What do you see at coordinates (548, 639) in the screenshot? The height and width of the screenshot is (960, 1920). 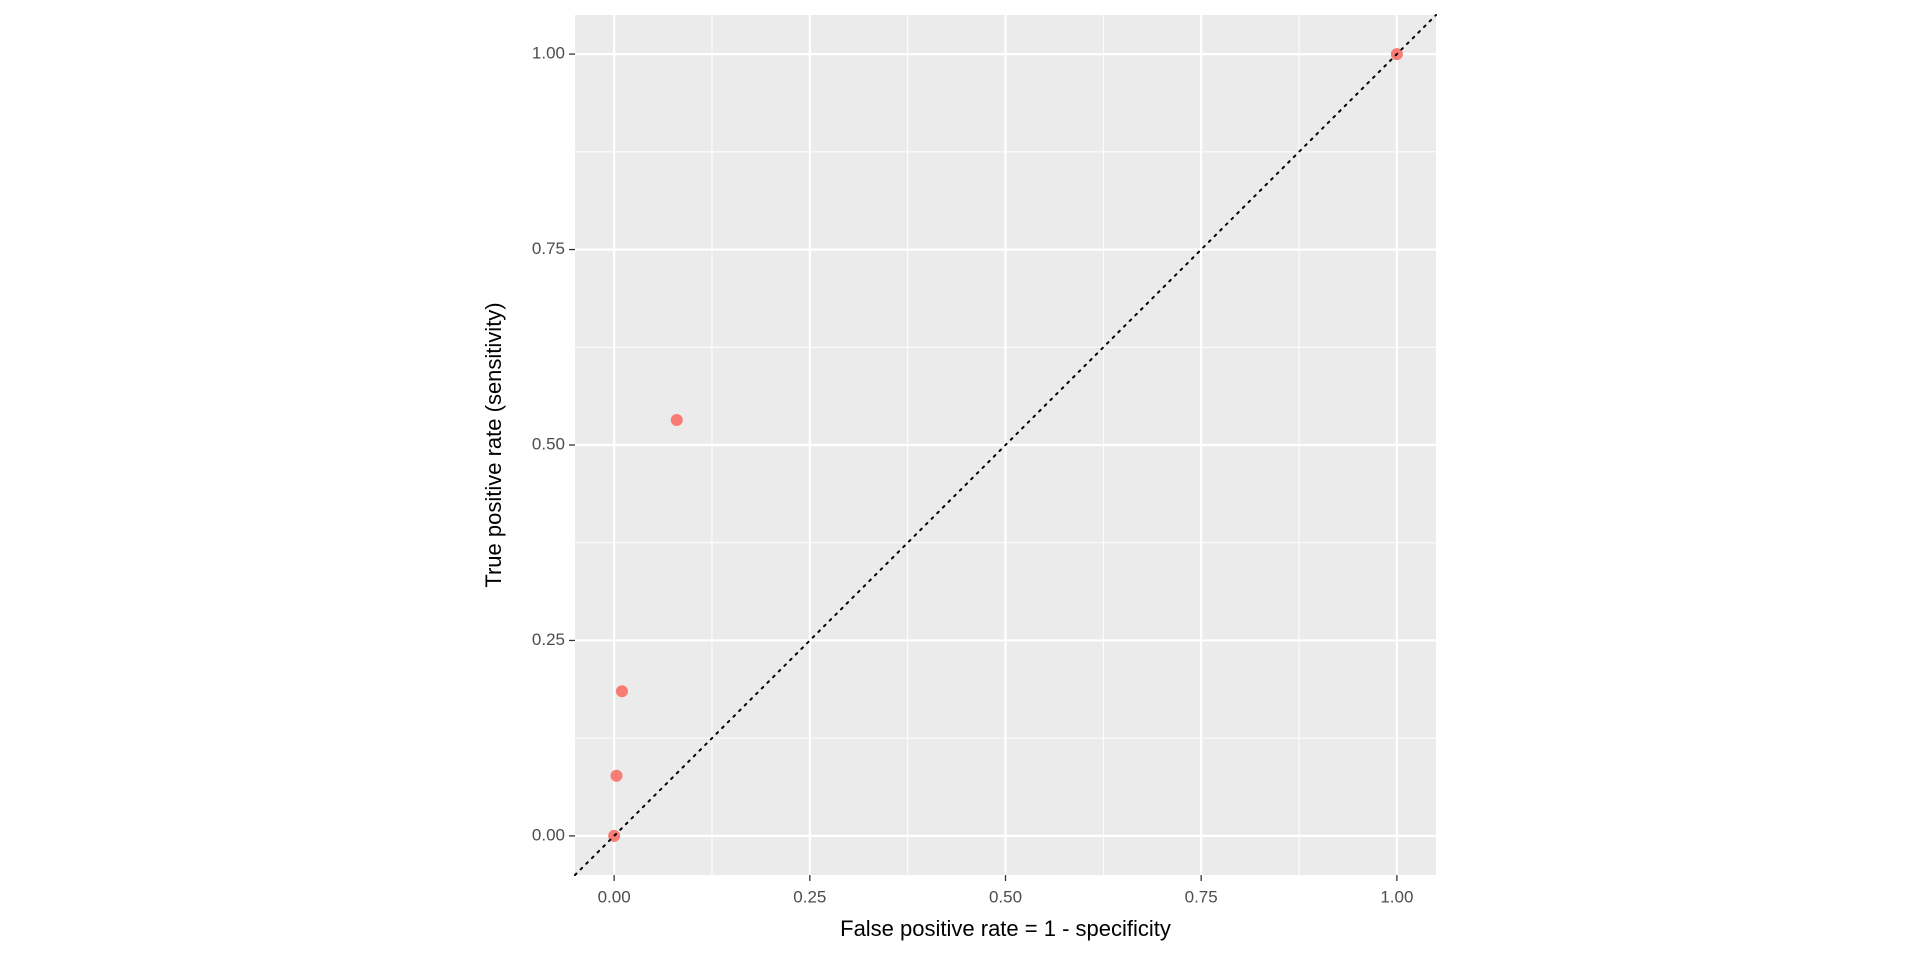 I see `y-tick-label: 0.25` at bounding box center [548, 639].